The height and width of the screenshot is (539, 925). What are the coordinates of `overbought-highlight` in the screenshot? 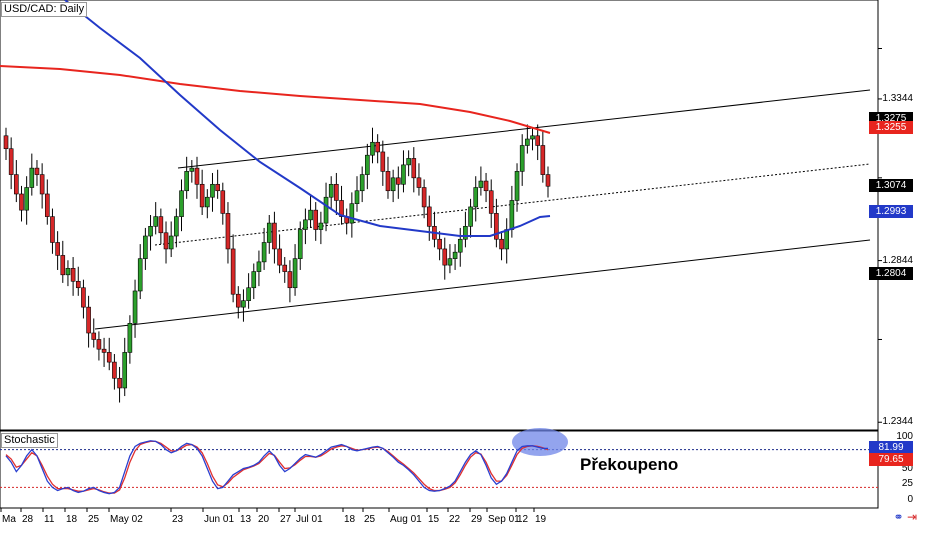 It's located at (540, 442).